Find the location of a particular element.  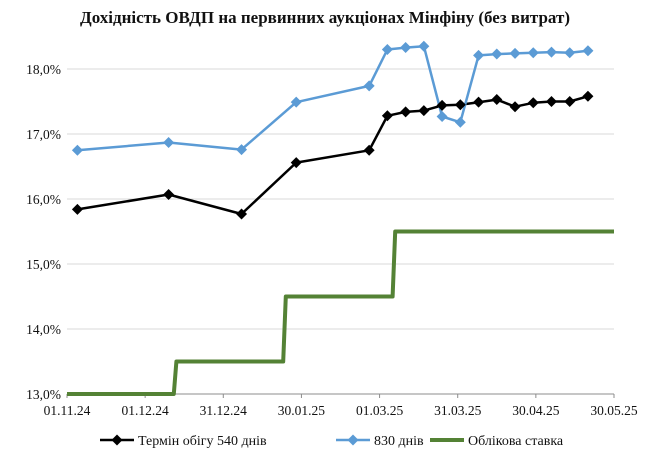

legend-item-2-marker is located at coordinates (353, 440).